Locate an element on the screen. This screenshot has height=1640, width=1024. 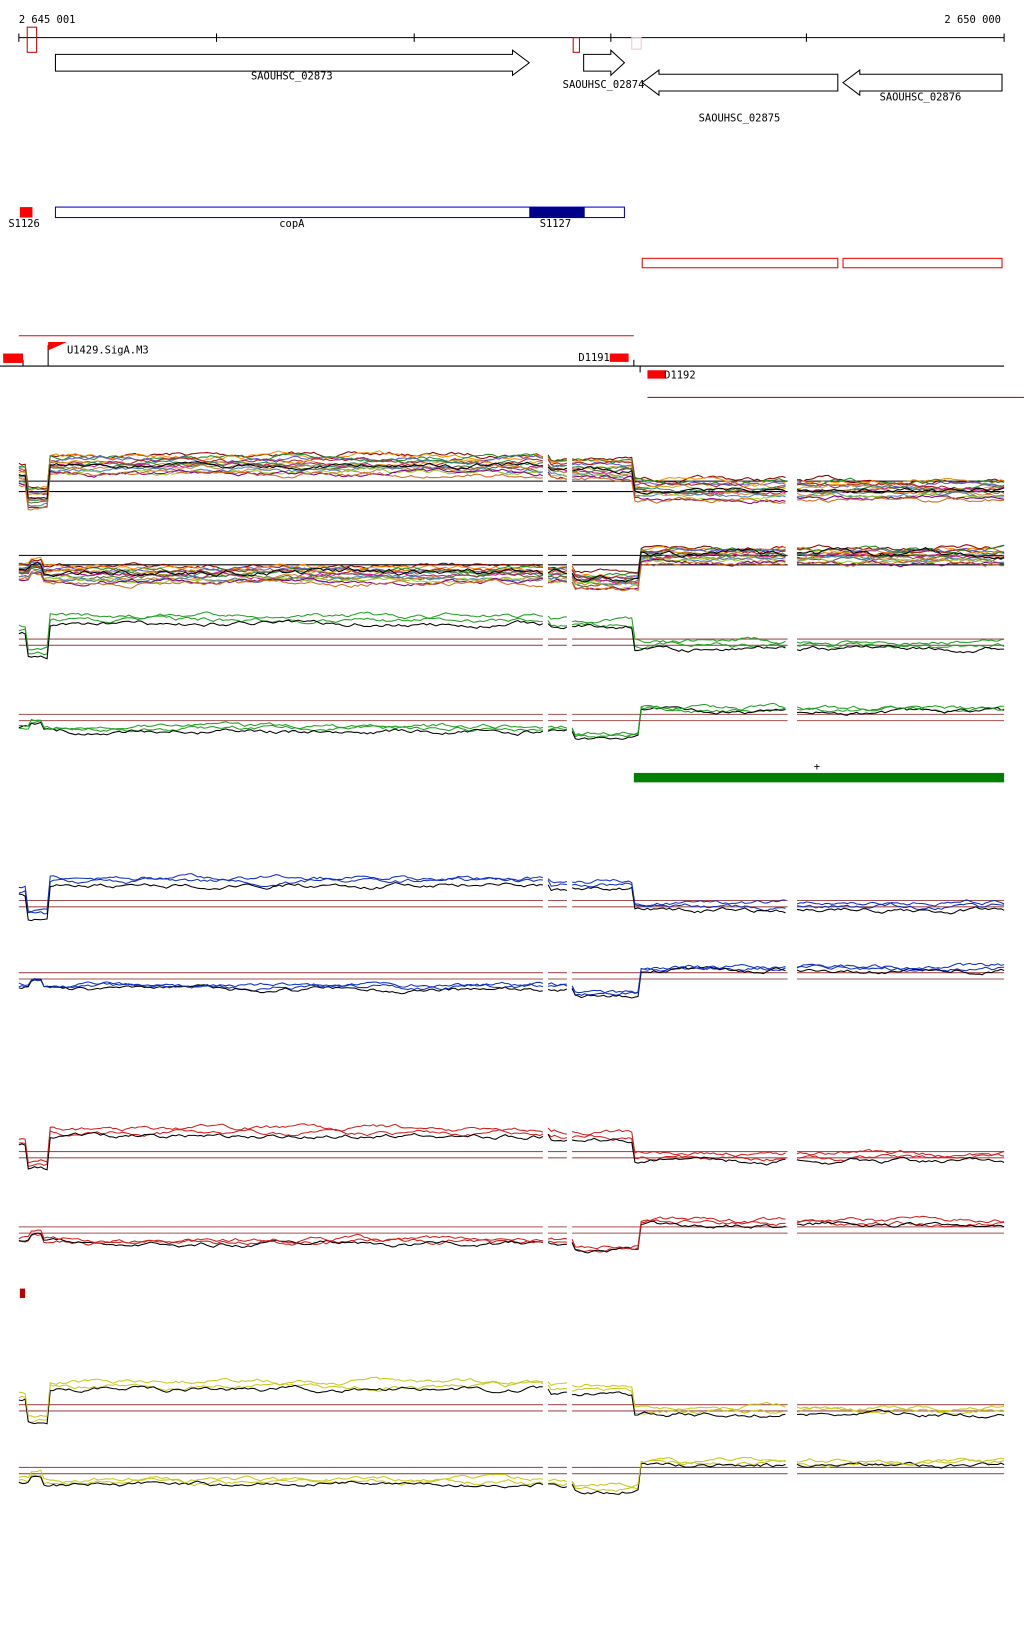
strand-bar is located at coordinates (819, 777).